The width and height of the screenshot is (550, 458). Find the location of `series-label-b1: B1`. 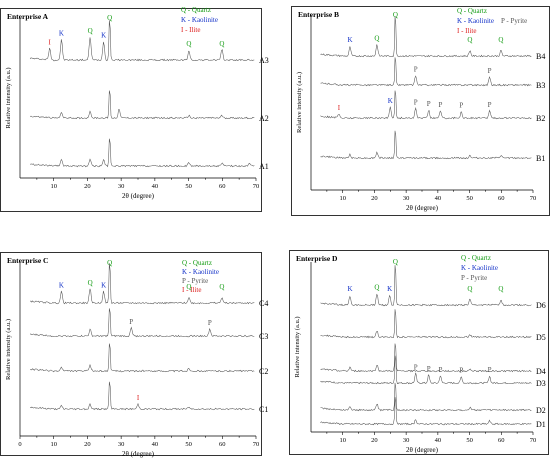

series-label-b1: B1 is located at coordinates (540, 158).